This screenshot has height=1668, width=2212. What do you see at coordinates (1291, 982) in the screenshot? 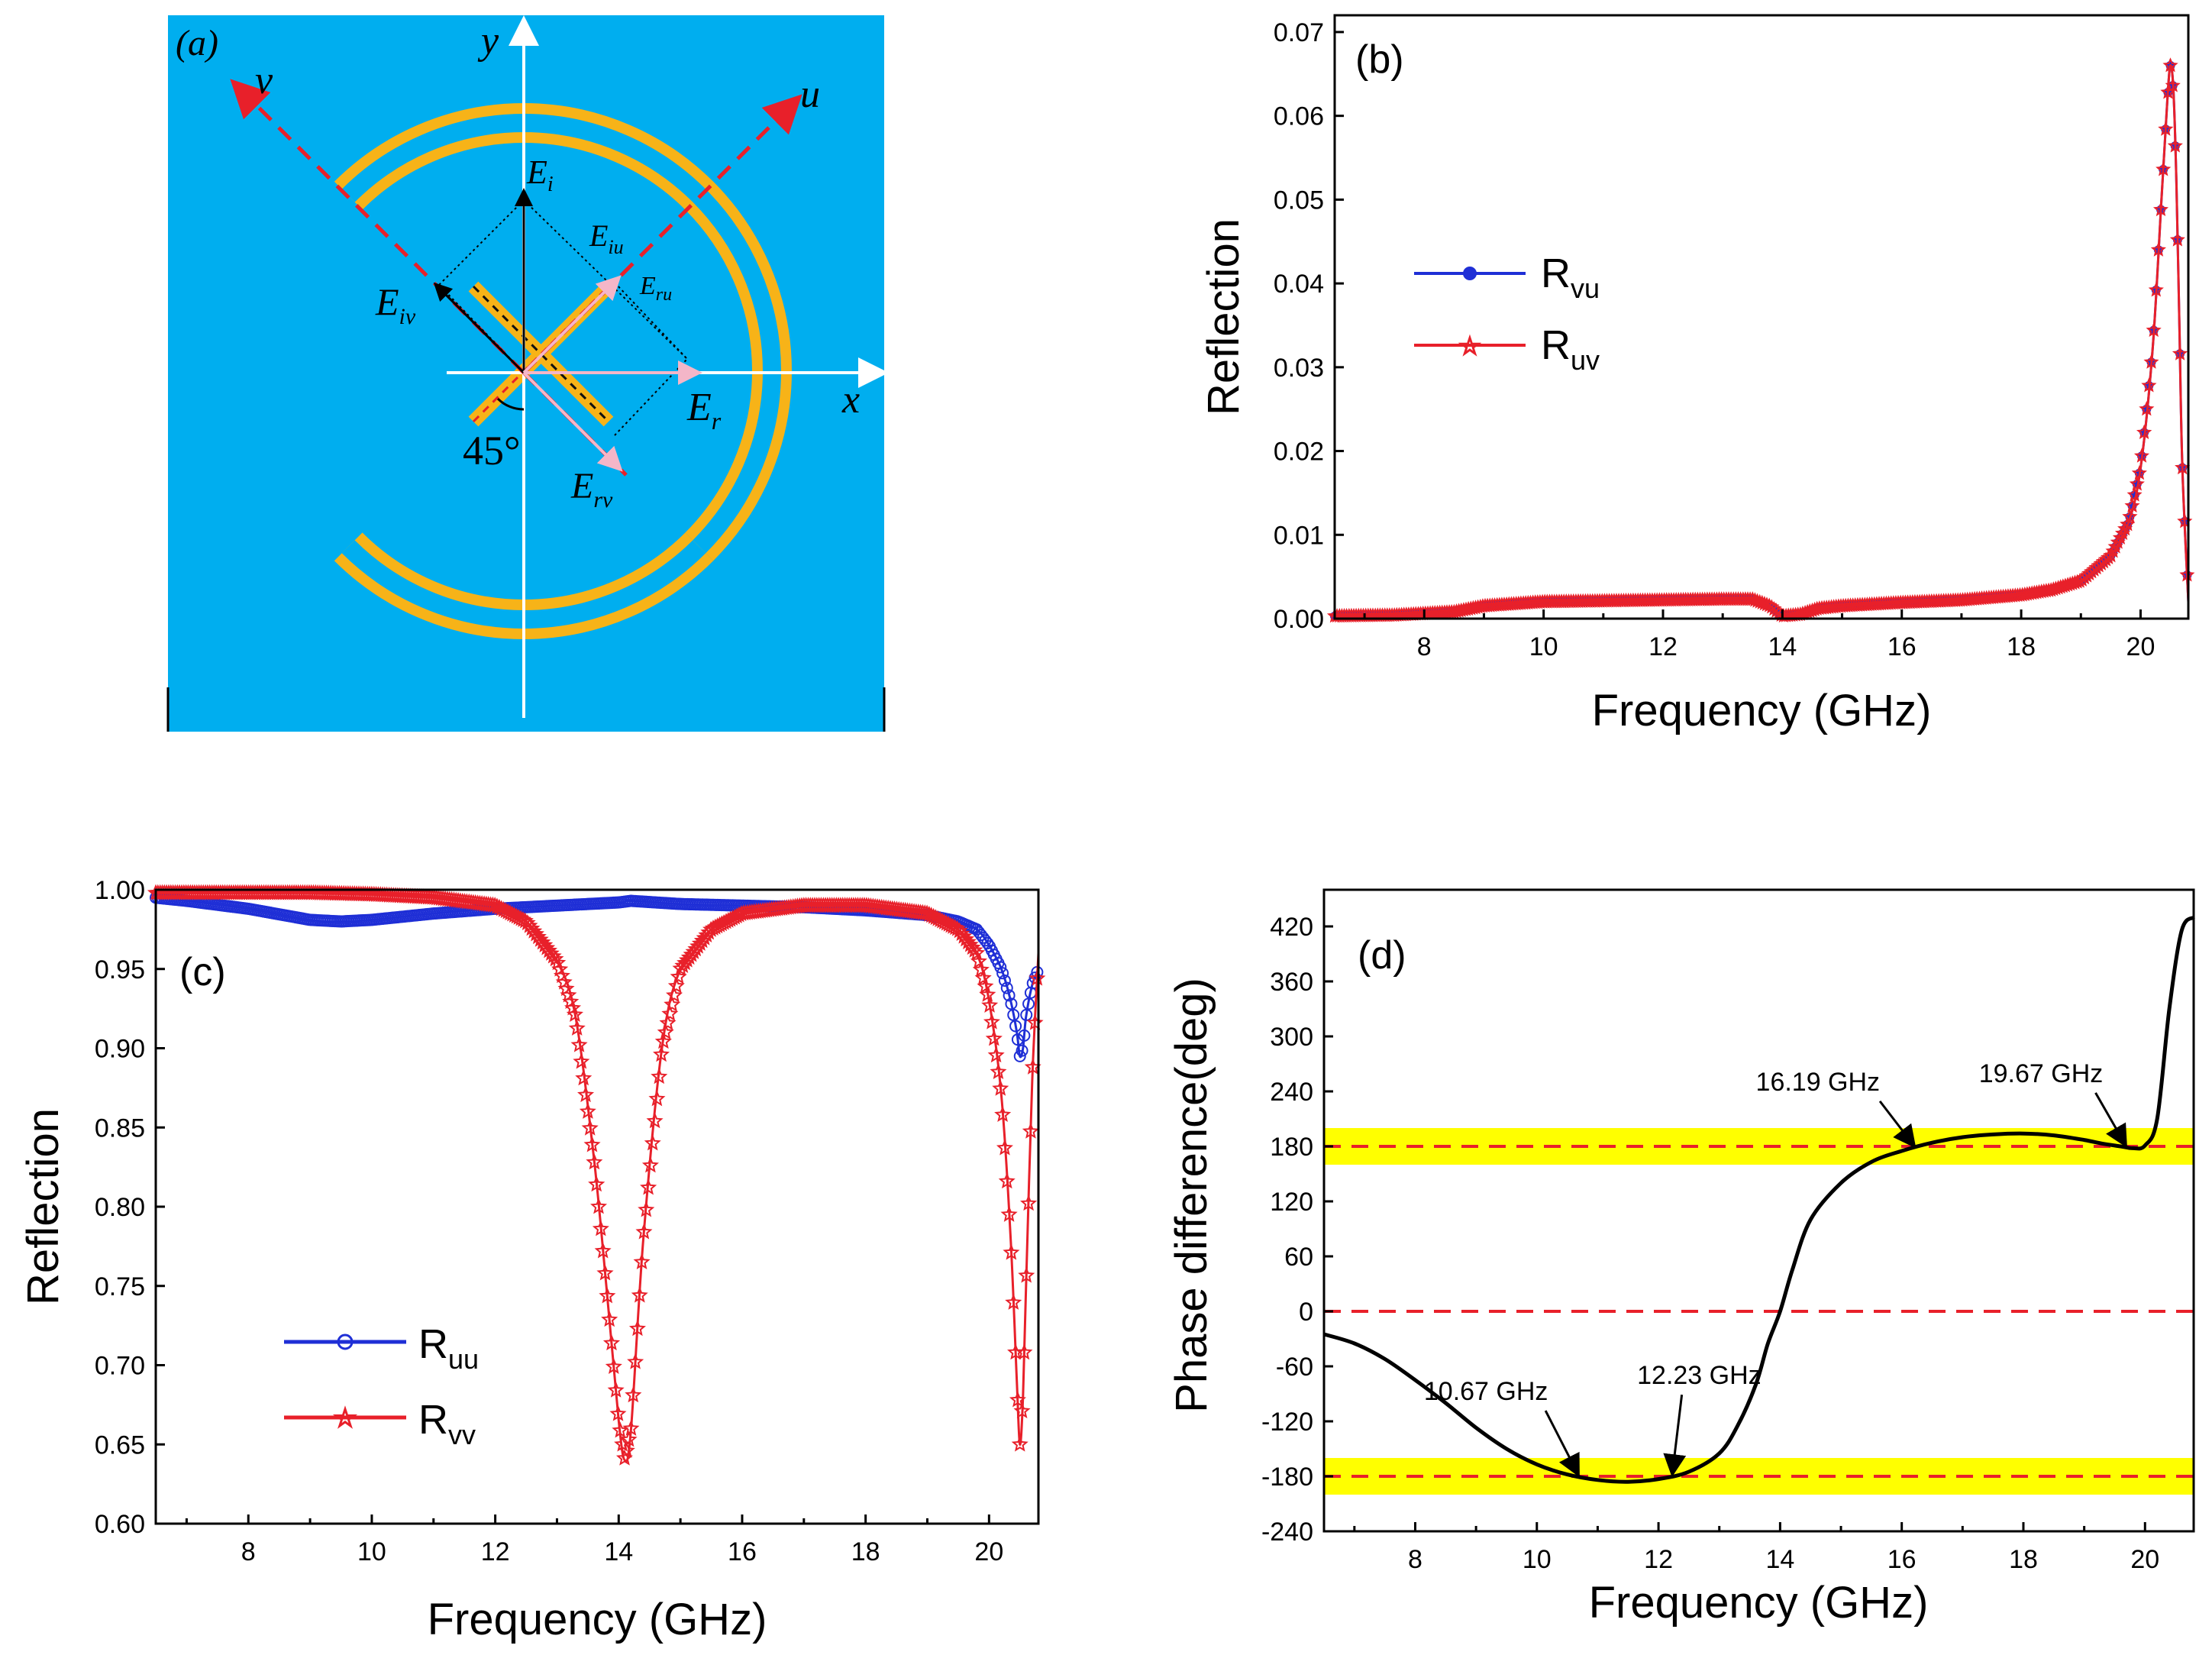
I see `y-tick-label: 360` at bounding box center [1291, 982].